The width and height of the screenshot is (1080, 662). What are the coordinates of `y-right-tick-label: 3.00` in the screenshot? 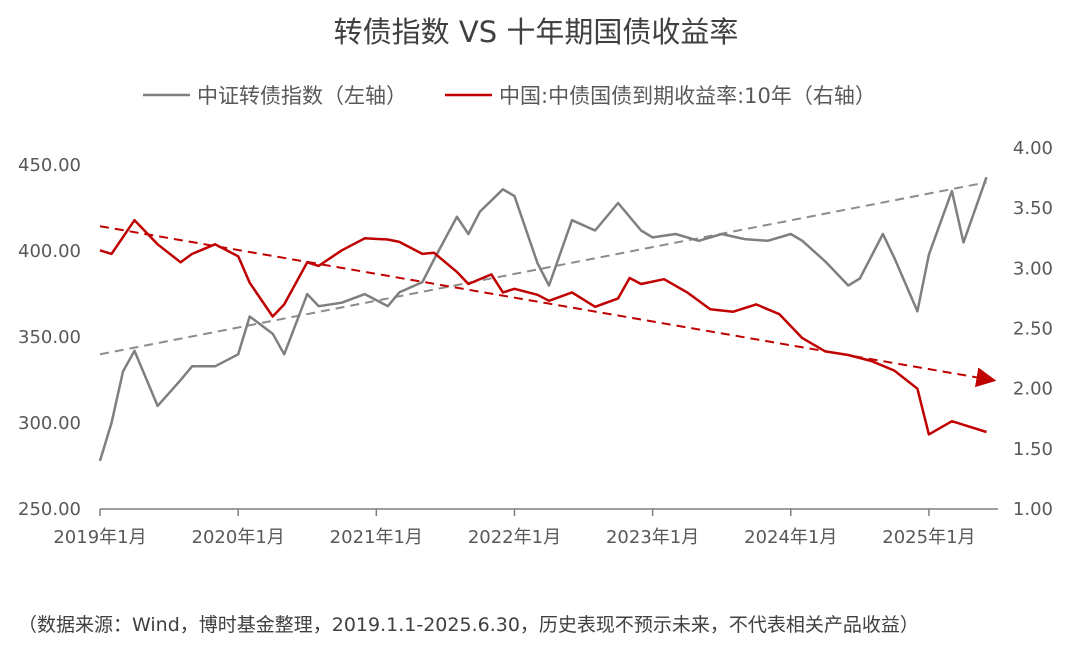 It's located at (1033, 268).